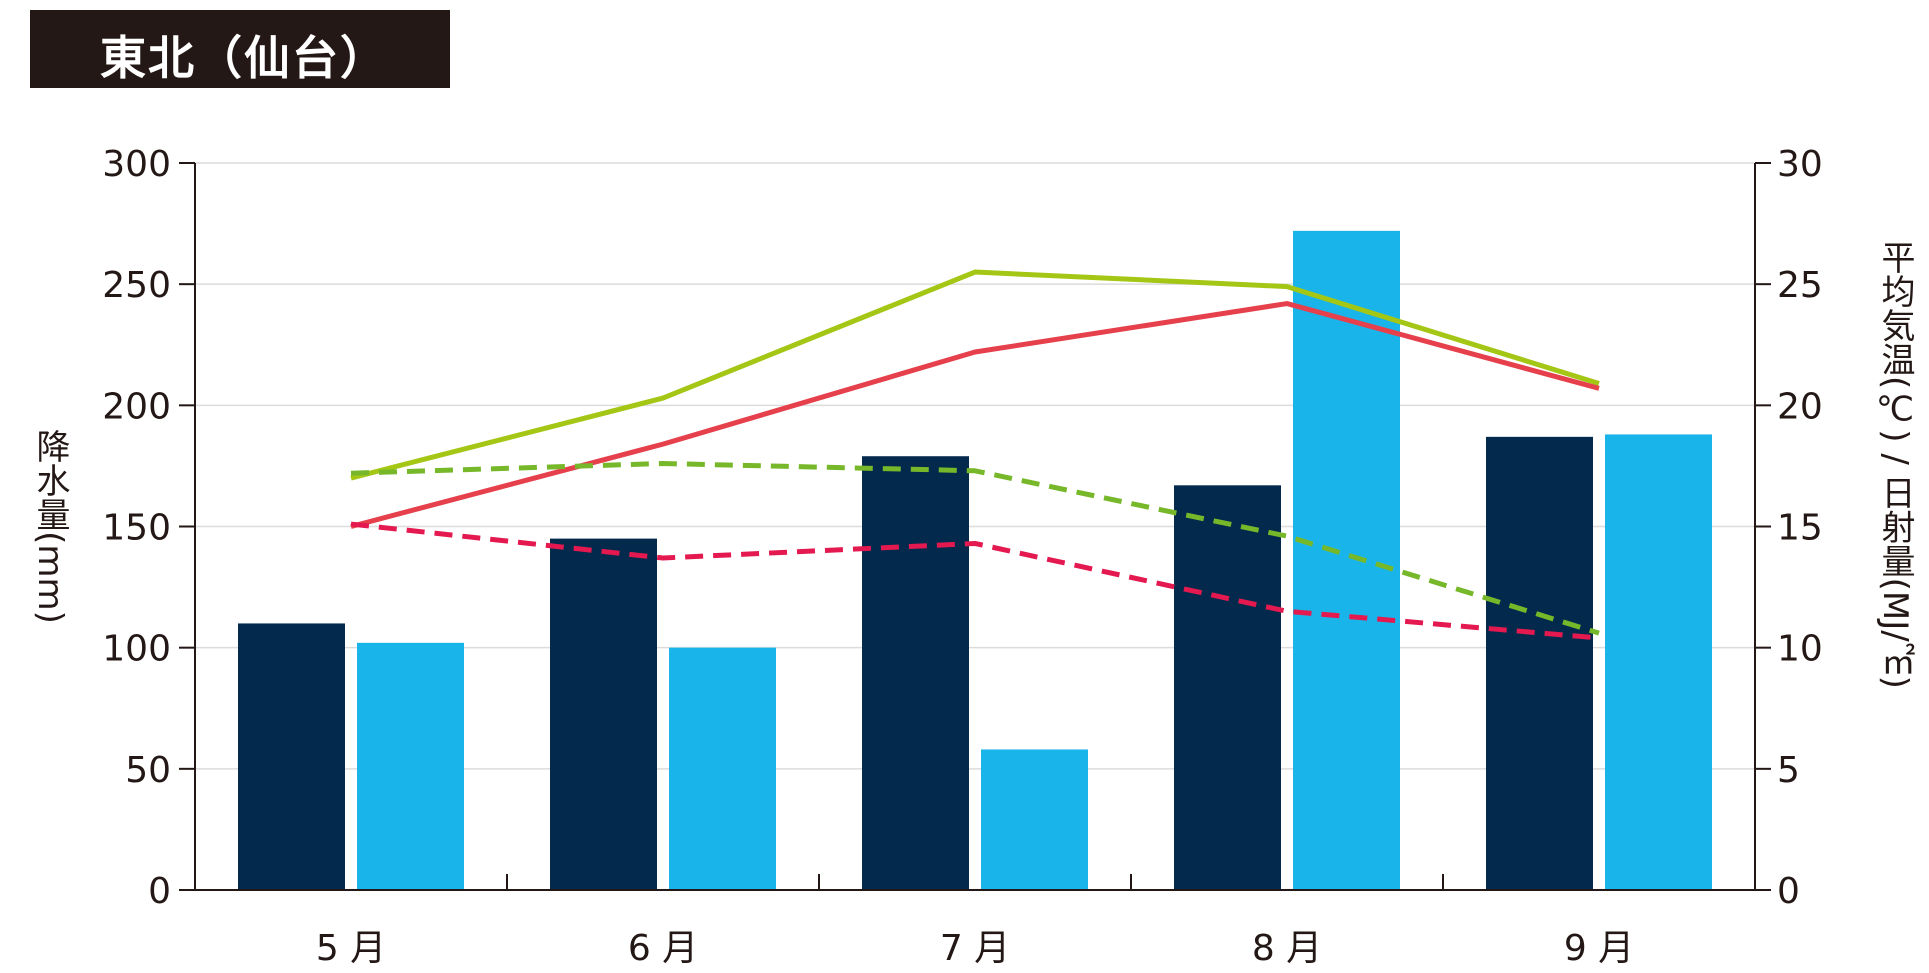  What do you see at coordinates (136, 285) in the screenshot?
I see `left-tick-label: 250` at bounding box center [136, 285].